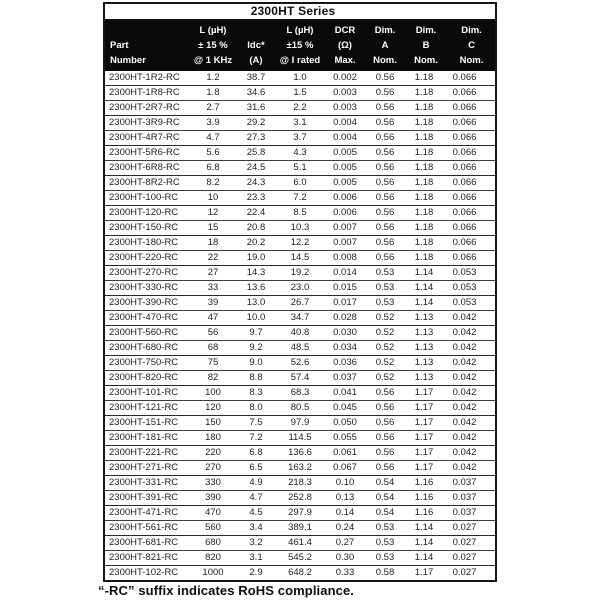 The height and width of the screenshot is (600, 600). What do you see at coordinates (385, 45) in the screenshot?
I see `column-header-5: Dim. A Nom.` at bounding box center [385, 45].